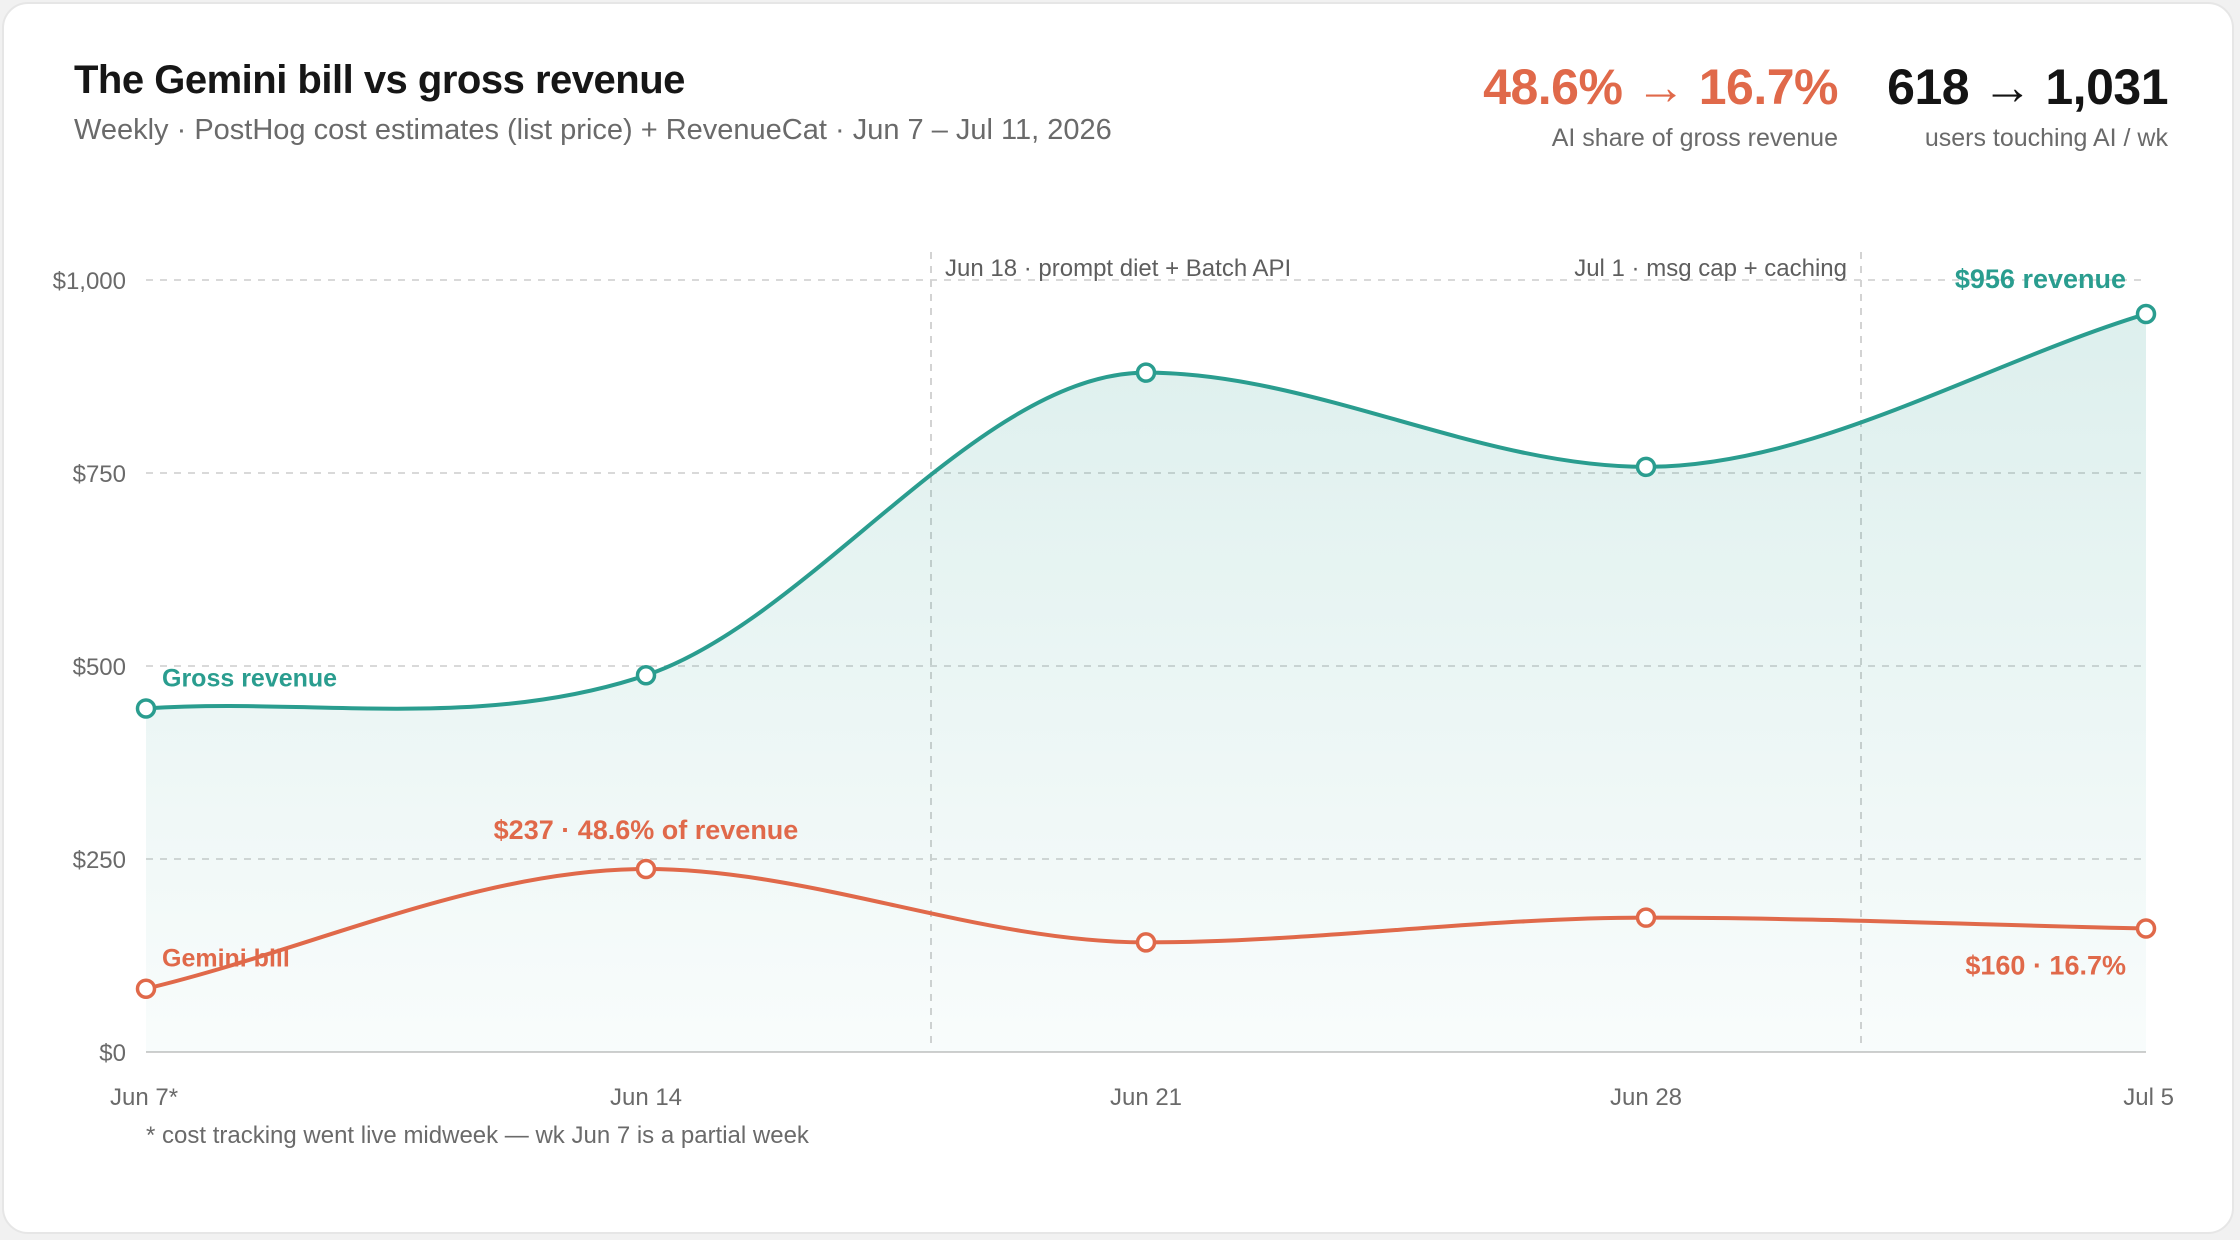 The image size is (2240, 1240). I want to click on point-annotation: $160 · 16.7%, so click(2045, 965).